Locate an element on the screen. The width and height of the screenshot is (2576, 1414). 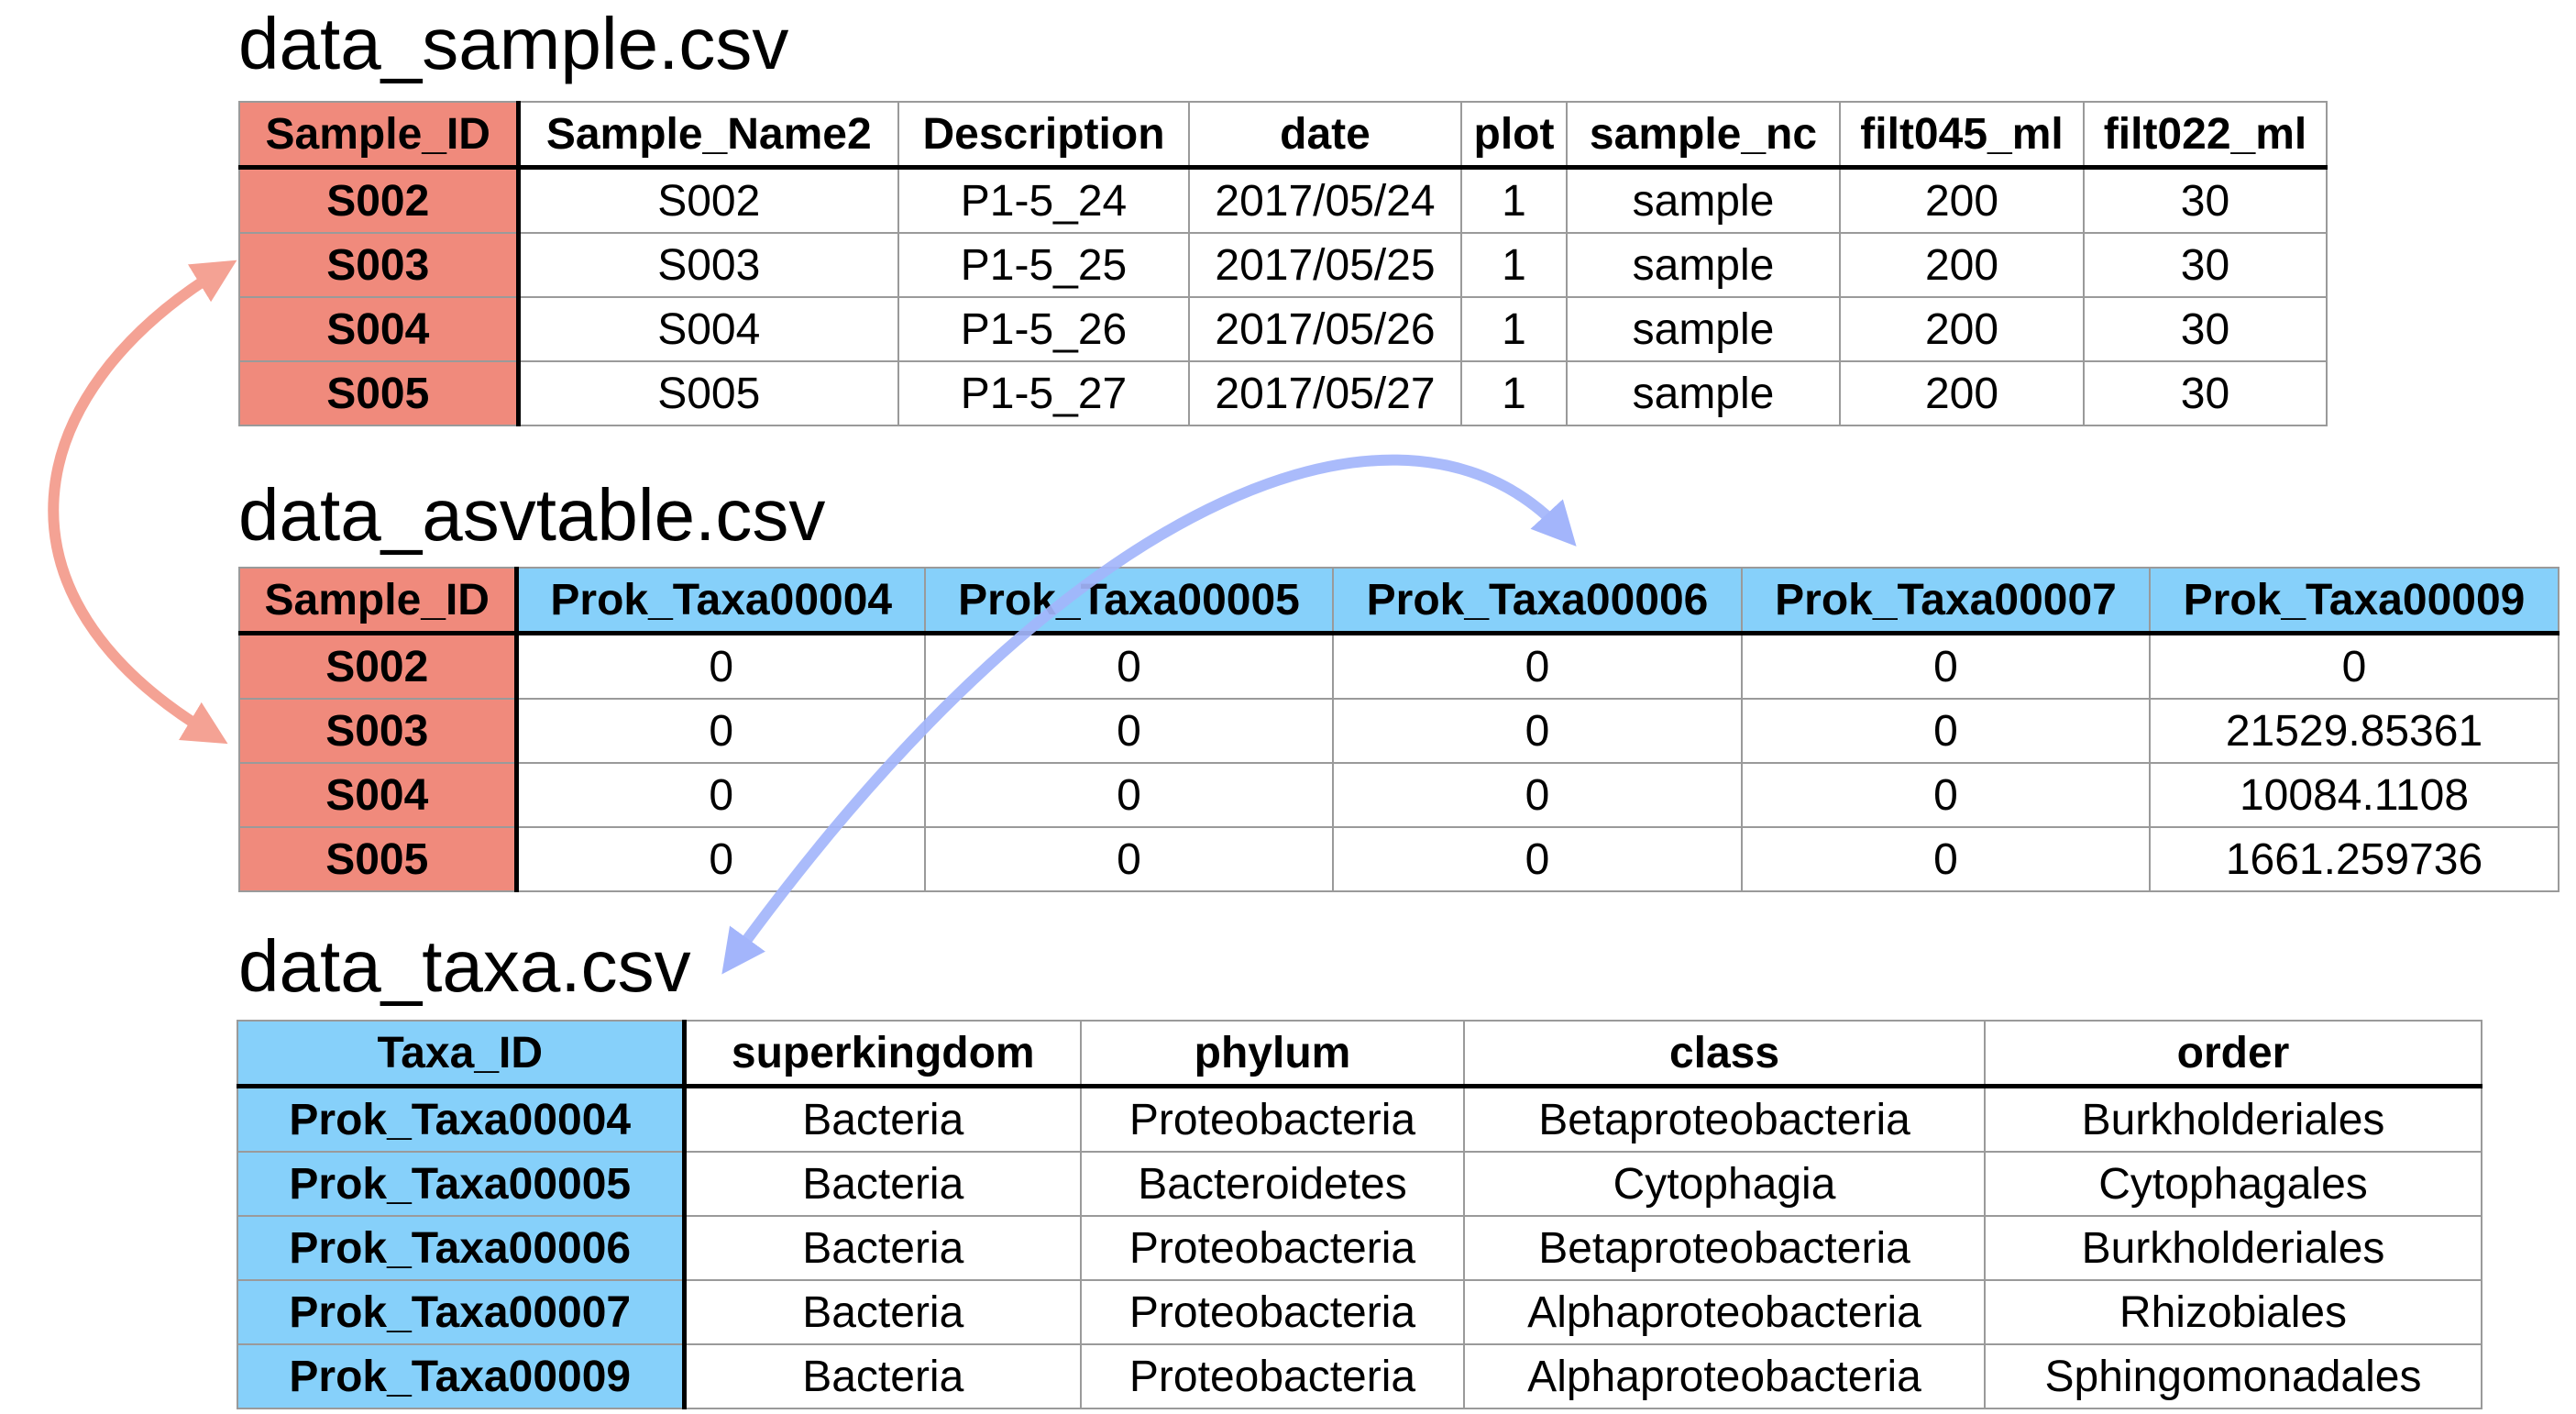
column-header: Sample_Name2 is located at coordinates (708, 135).